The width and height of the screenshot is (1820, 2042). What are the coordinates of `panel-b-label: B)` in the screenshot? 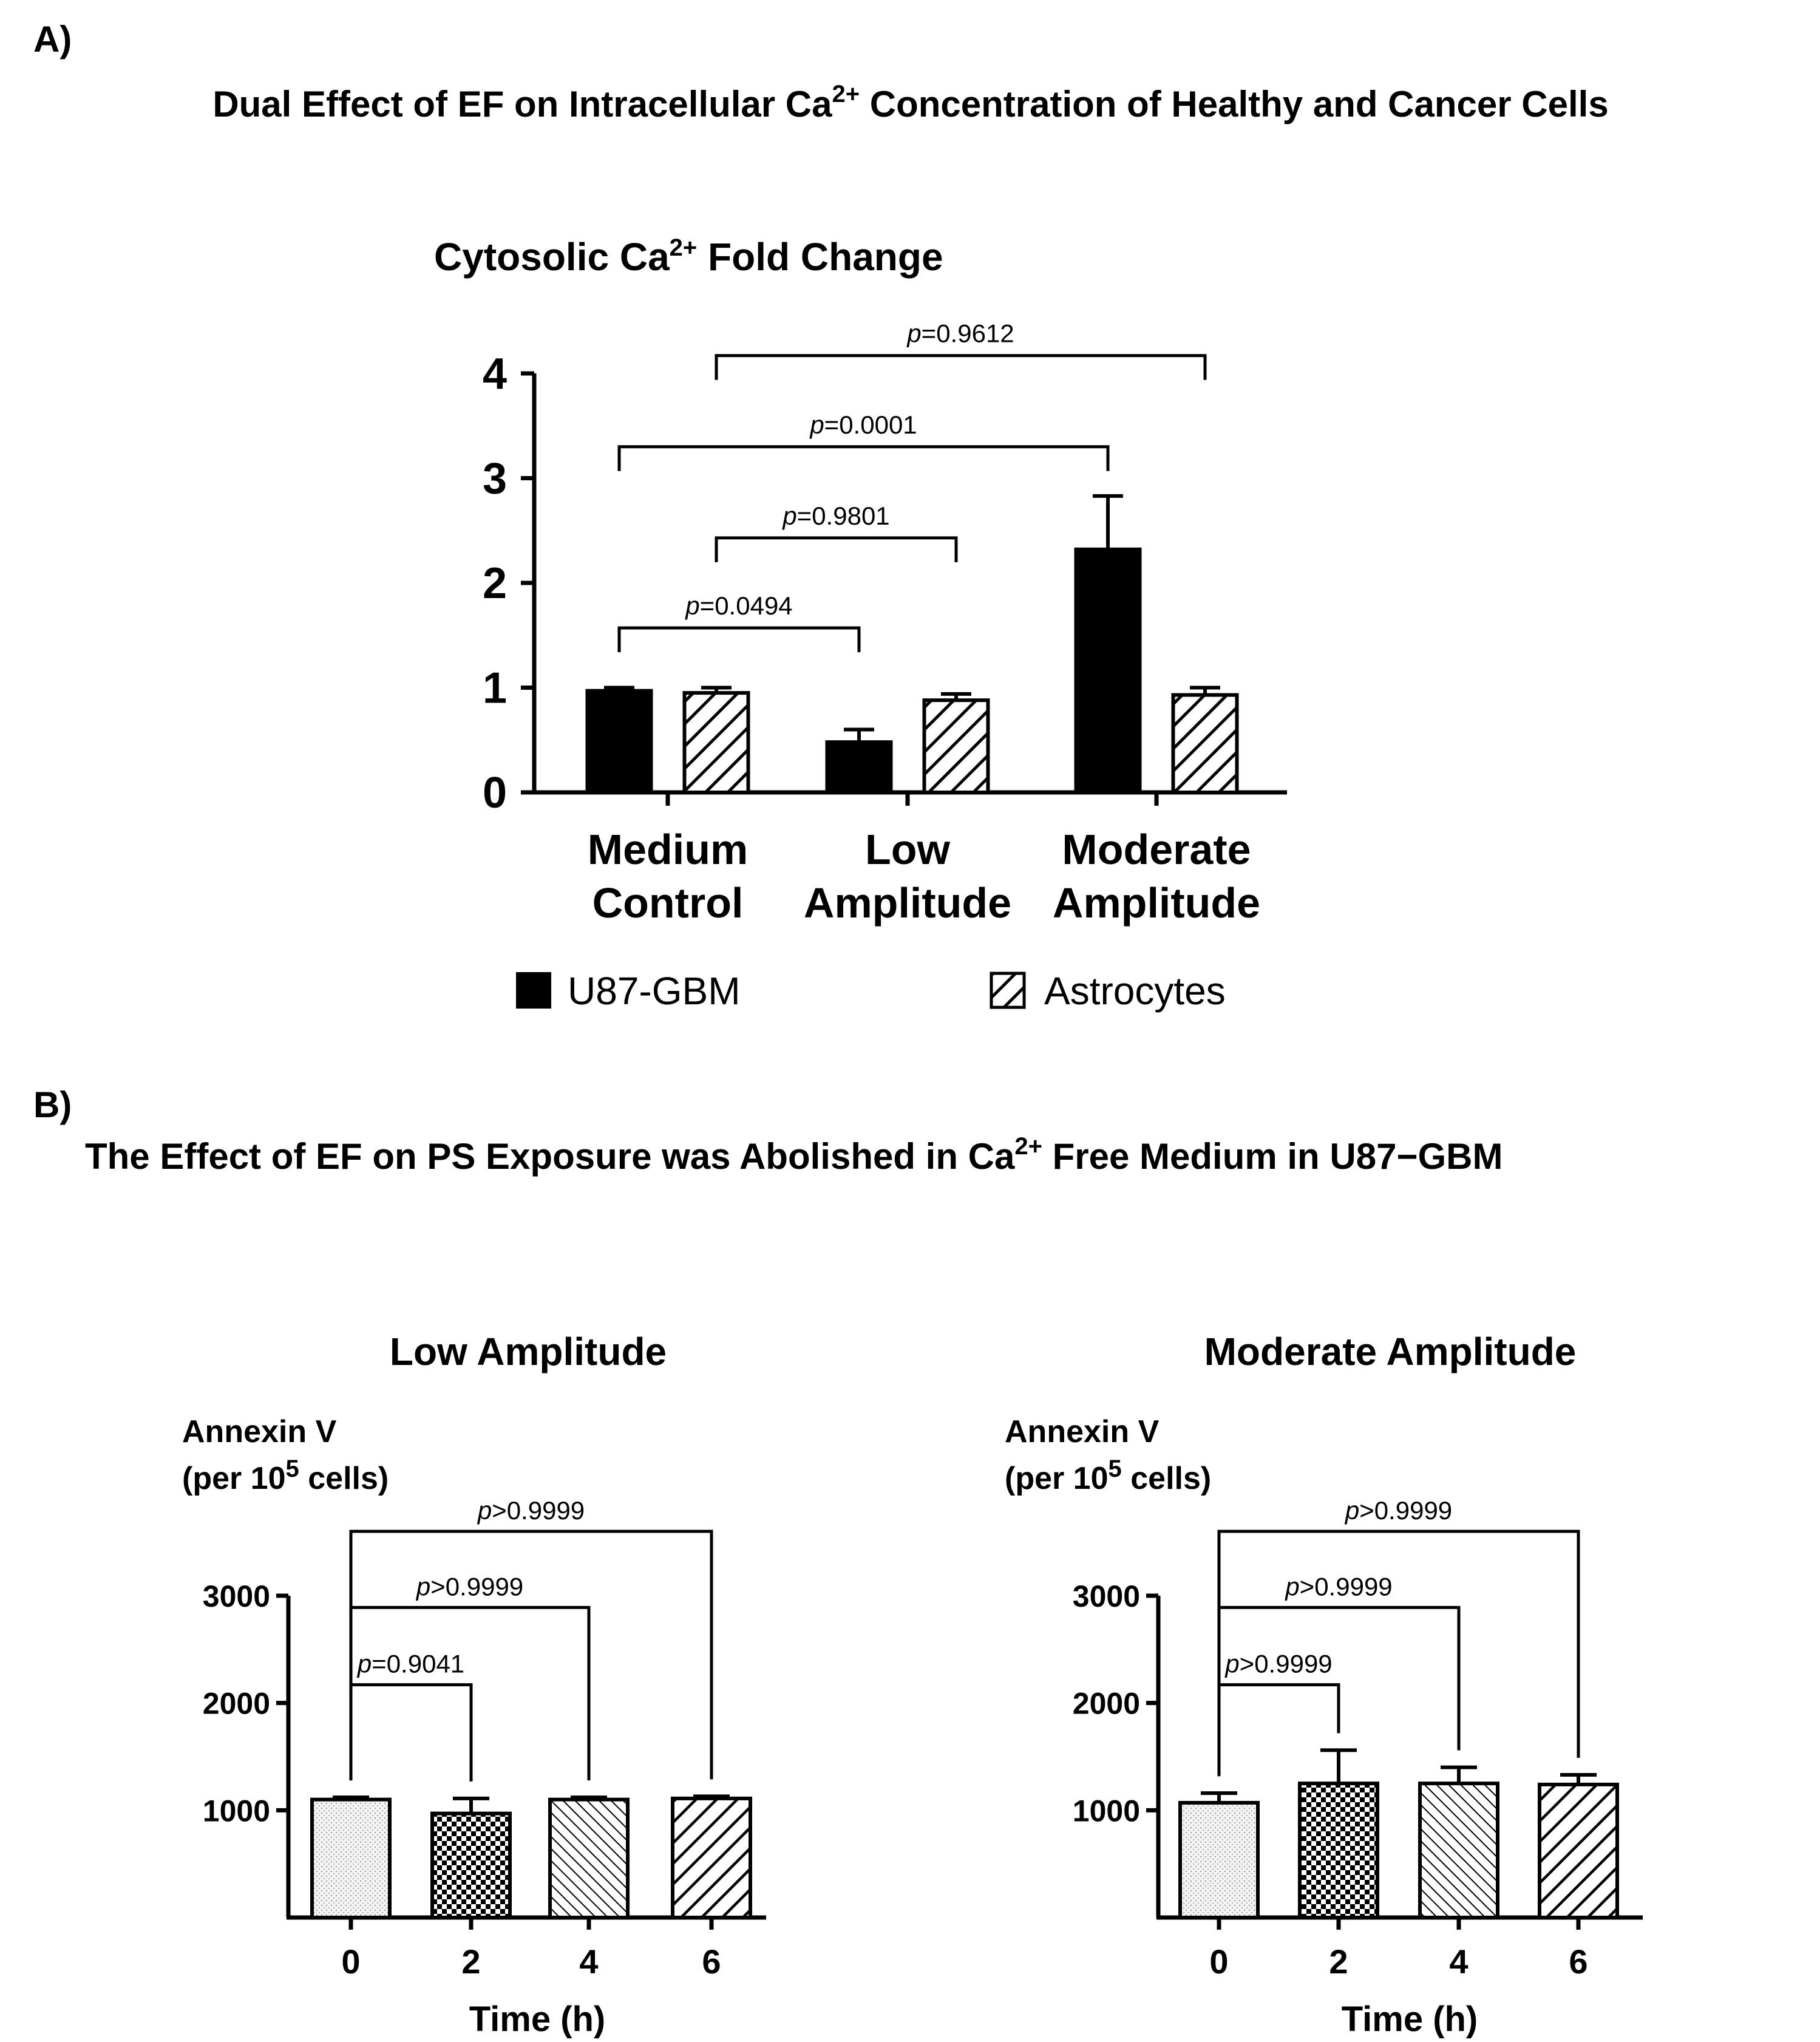 It's located at (52, 1104).